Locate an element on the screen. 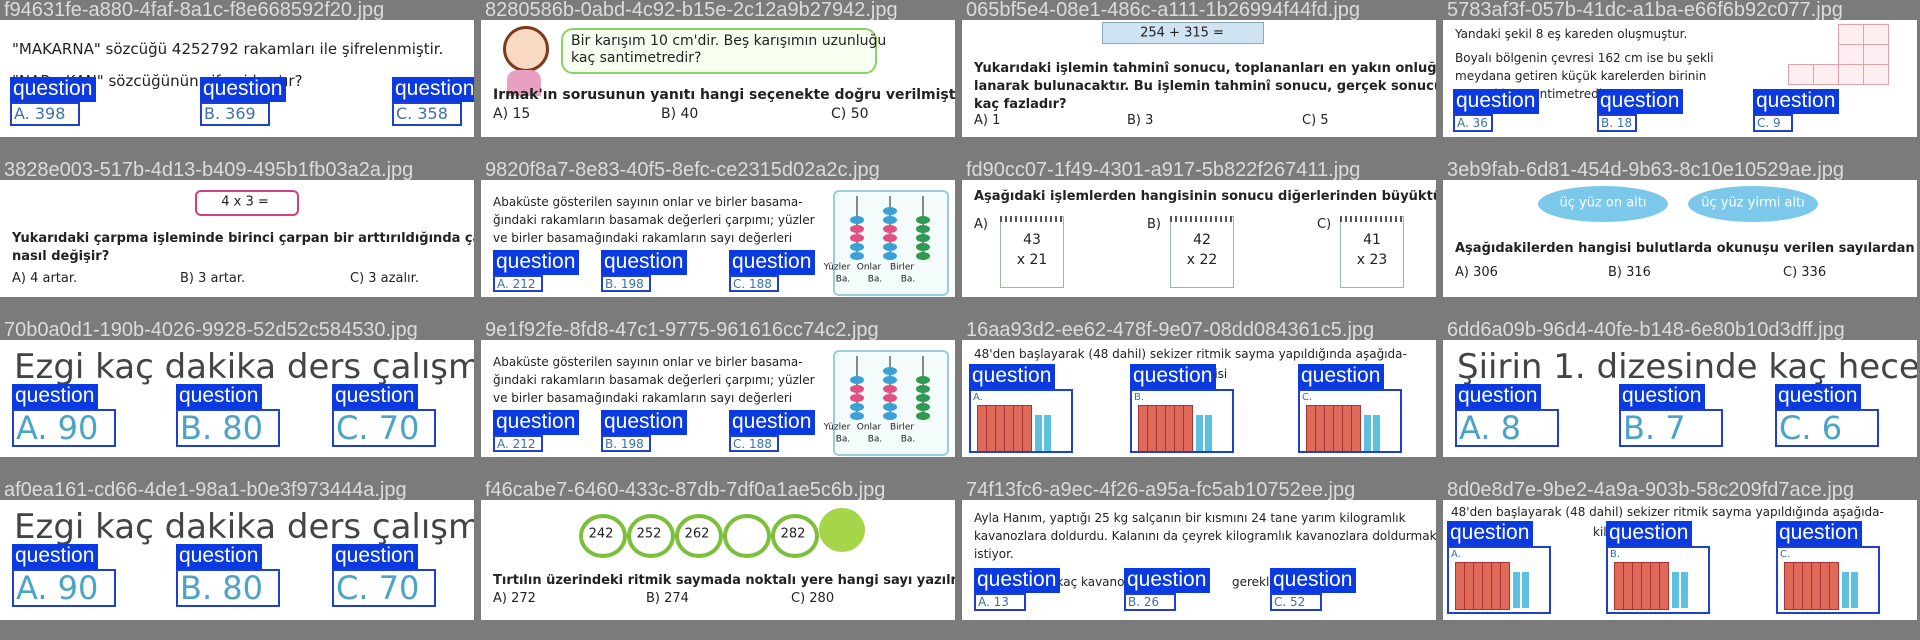 This screenshot has height=640, width=1920. figure-text: x 22 is located at coordinates (1202, 260).